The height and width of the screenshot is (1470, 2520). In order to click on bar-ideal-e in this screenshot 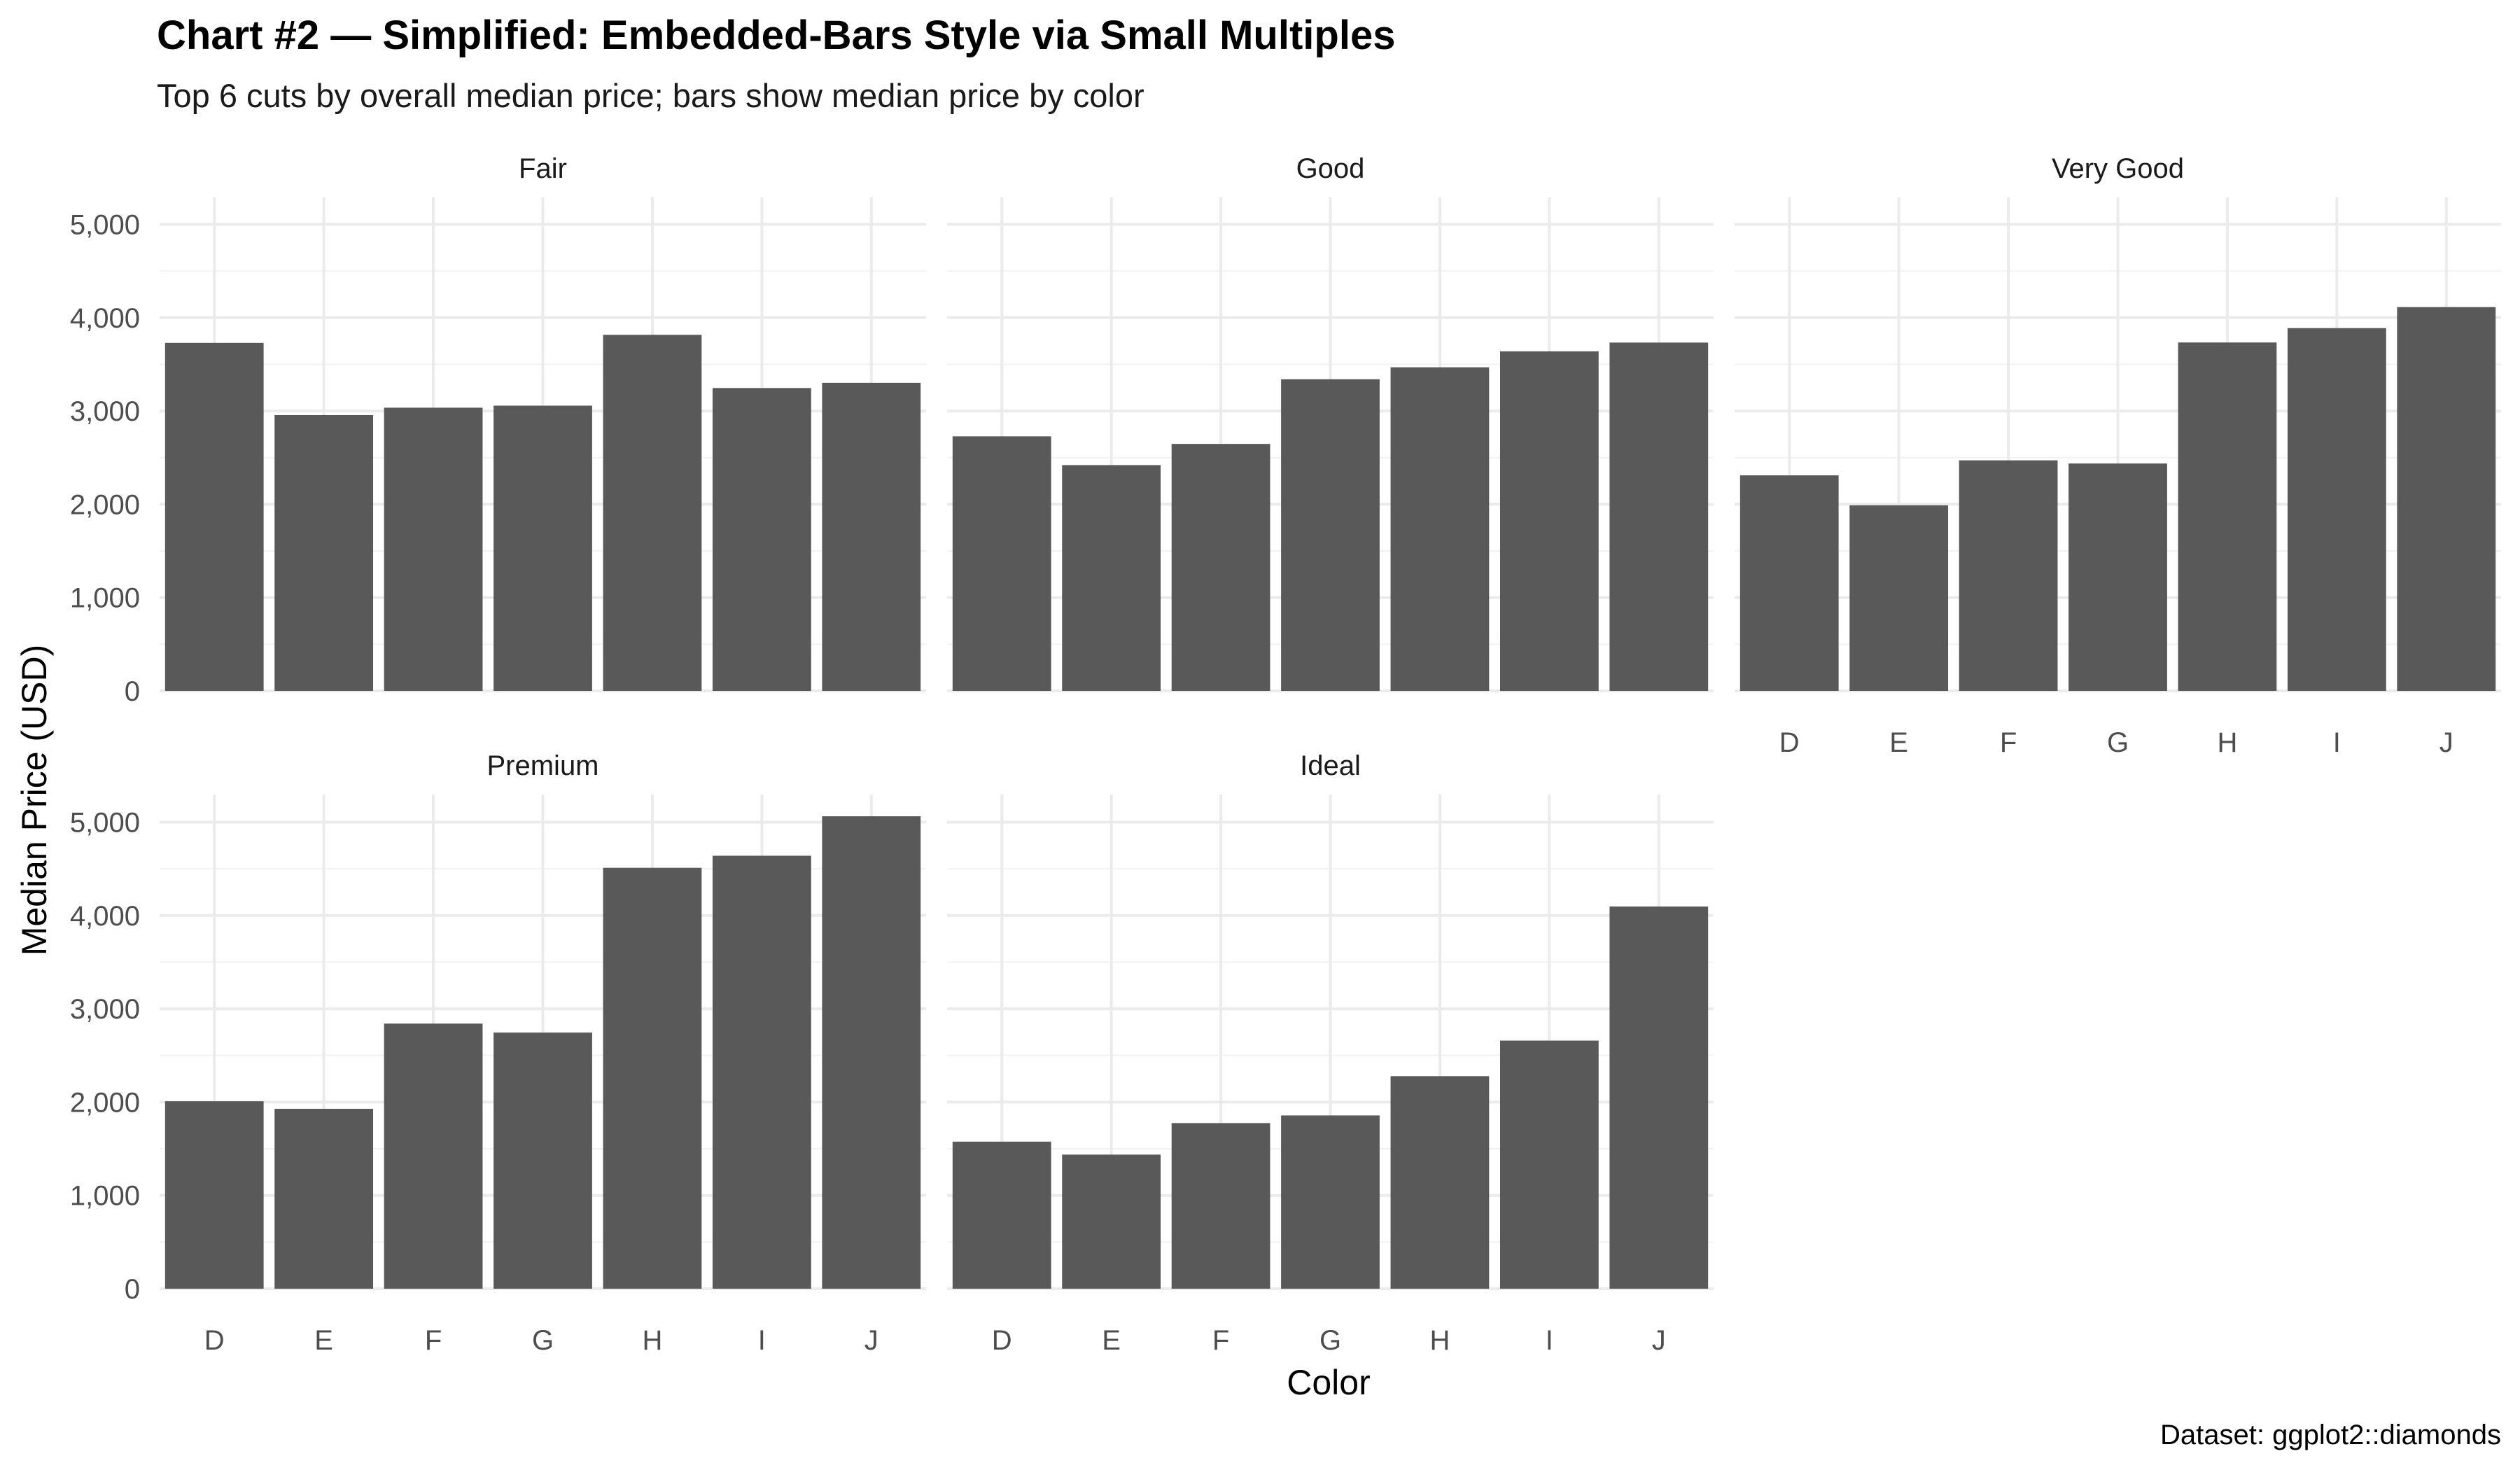, I will do `click(1111, 1221)`.